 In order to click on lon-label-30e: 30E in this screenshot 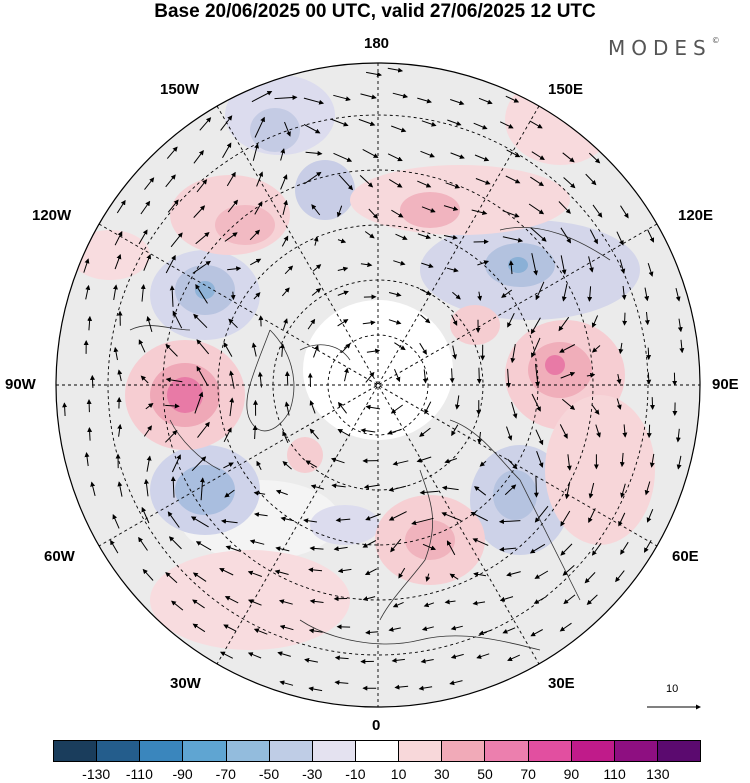, I will do `click(561, 683)`.